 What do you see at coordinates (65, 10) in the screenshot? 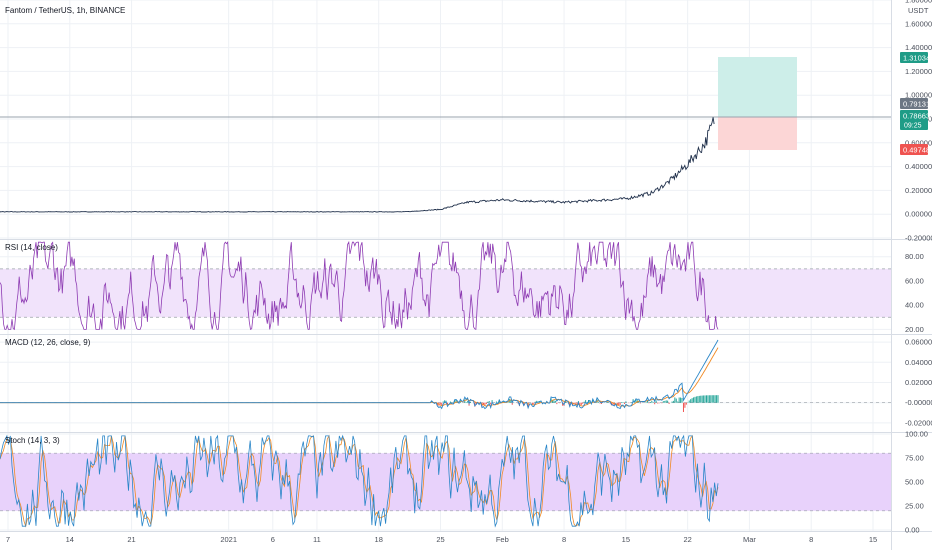
I see `chart-title: Fantom / TetherUS, 1h, BINANCE` at bounding box center [65, 10].